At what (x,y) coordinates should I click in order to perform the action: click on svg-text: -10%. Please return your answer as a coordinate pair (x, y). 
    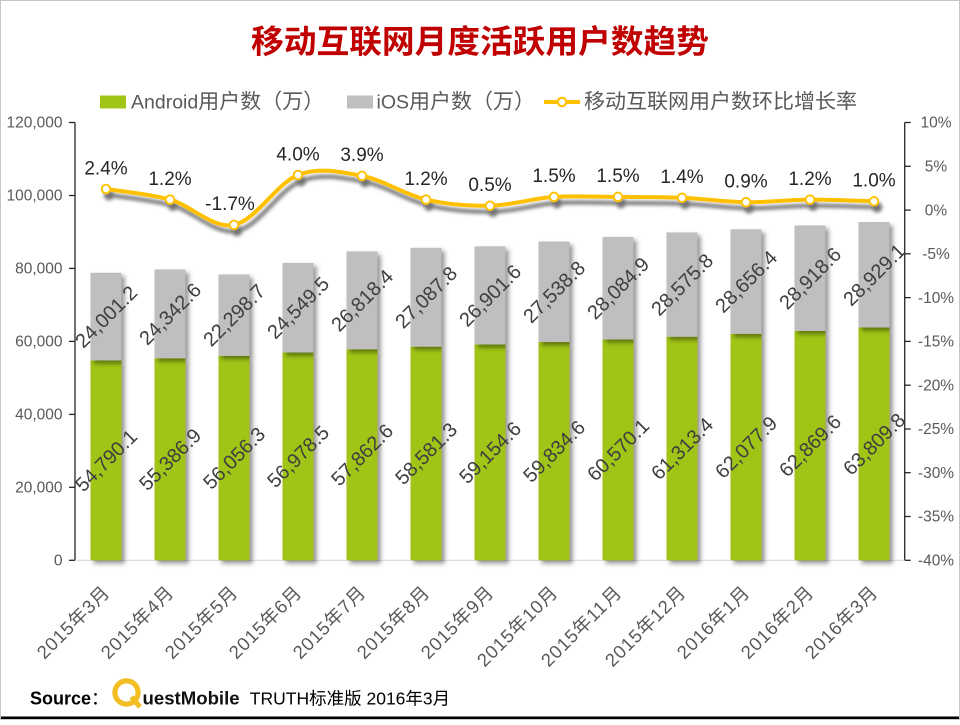
    Looking at the image, I should click on (936, 298).